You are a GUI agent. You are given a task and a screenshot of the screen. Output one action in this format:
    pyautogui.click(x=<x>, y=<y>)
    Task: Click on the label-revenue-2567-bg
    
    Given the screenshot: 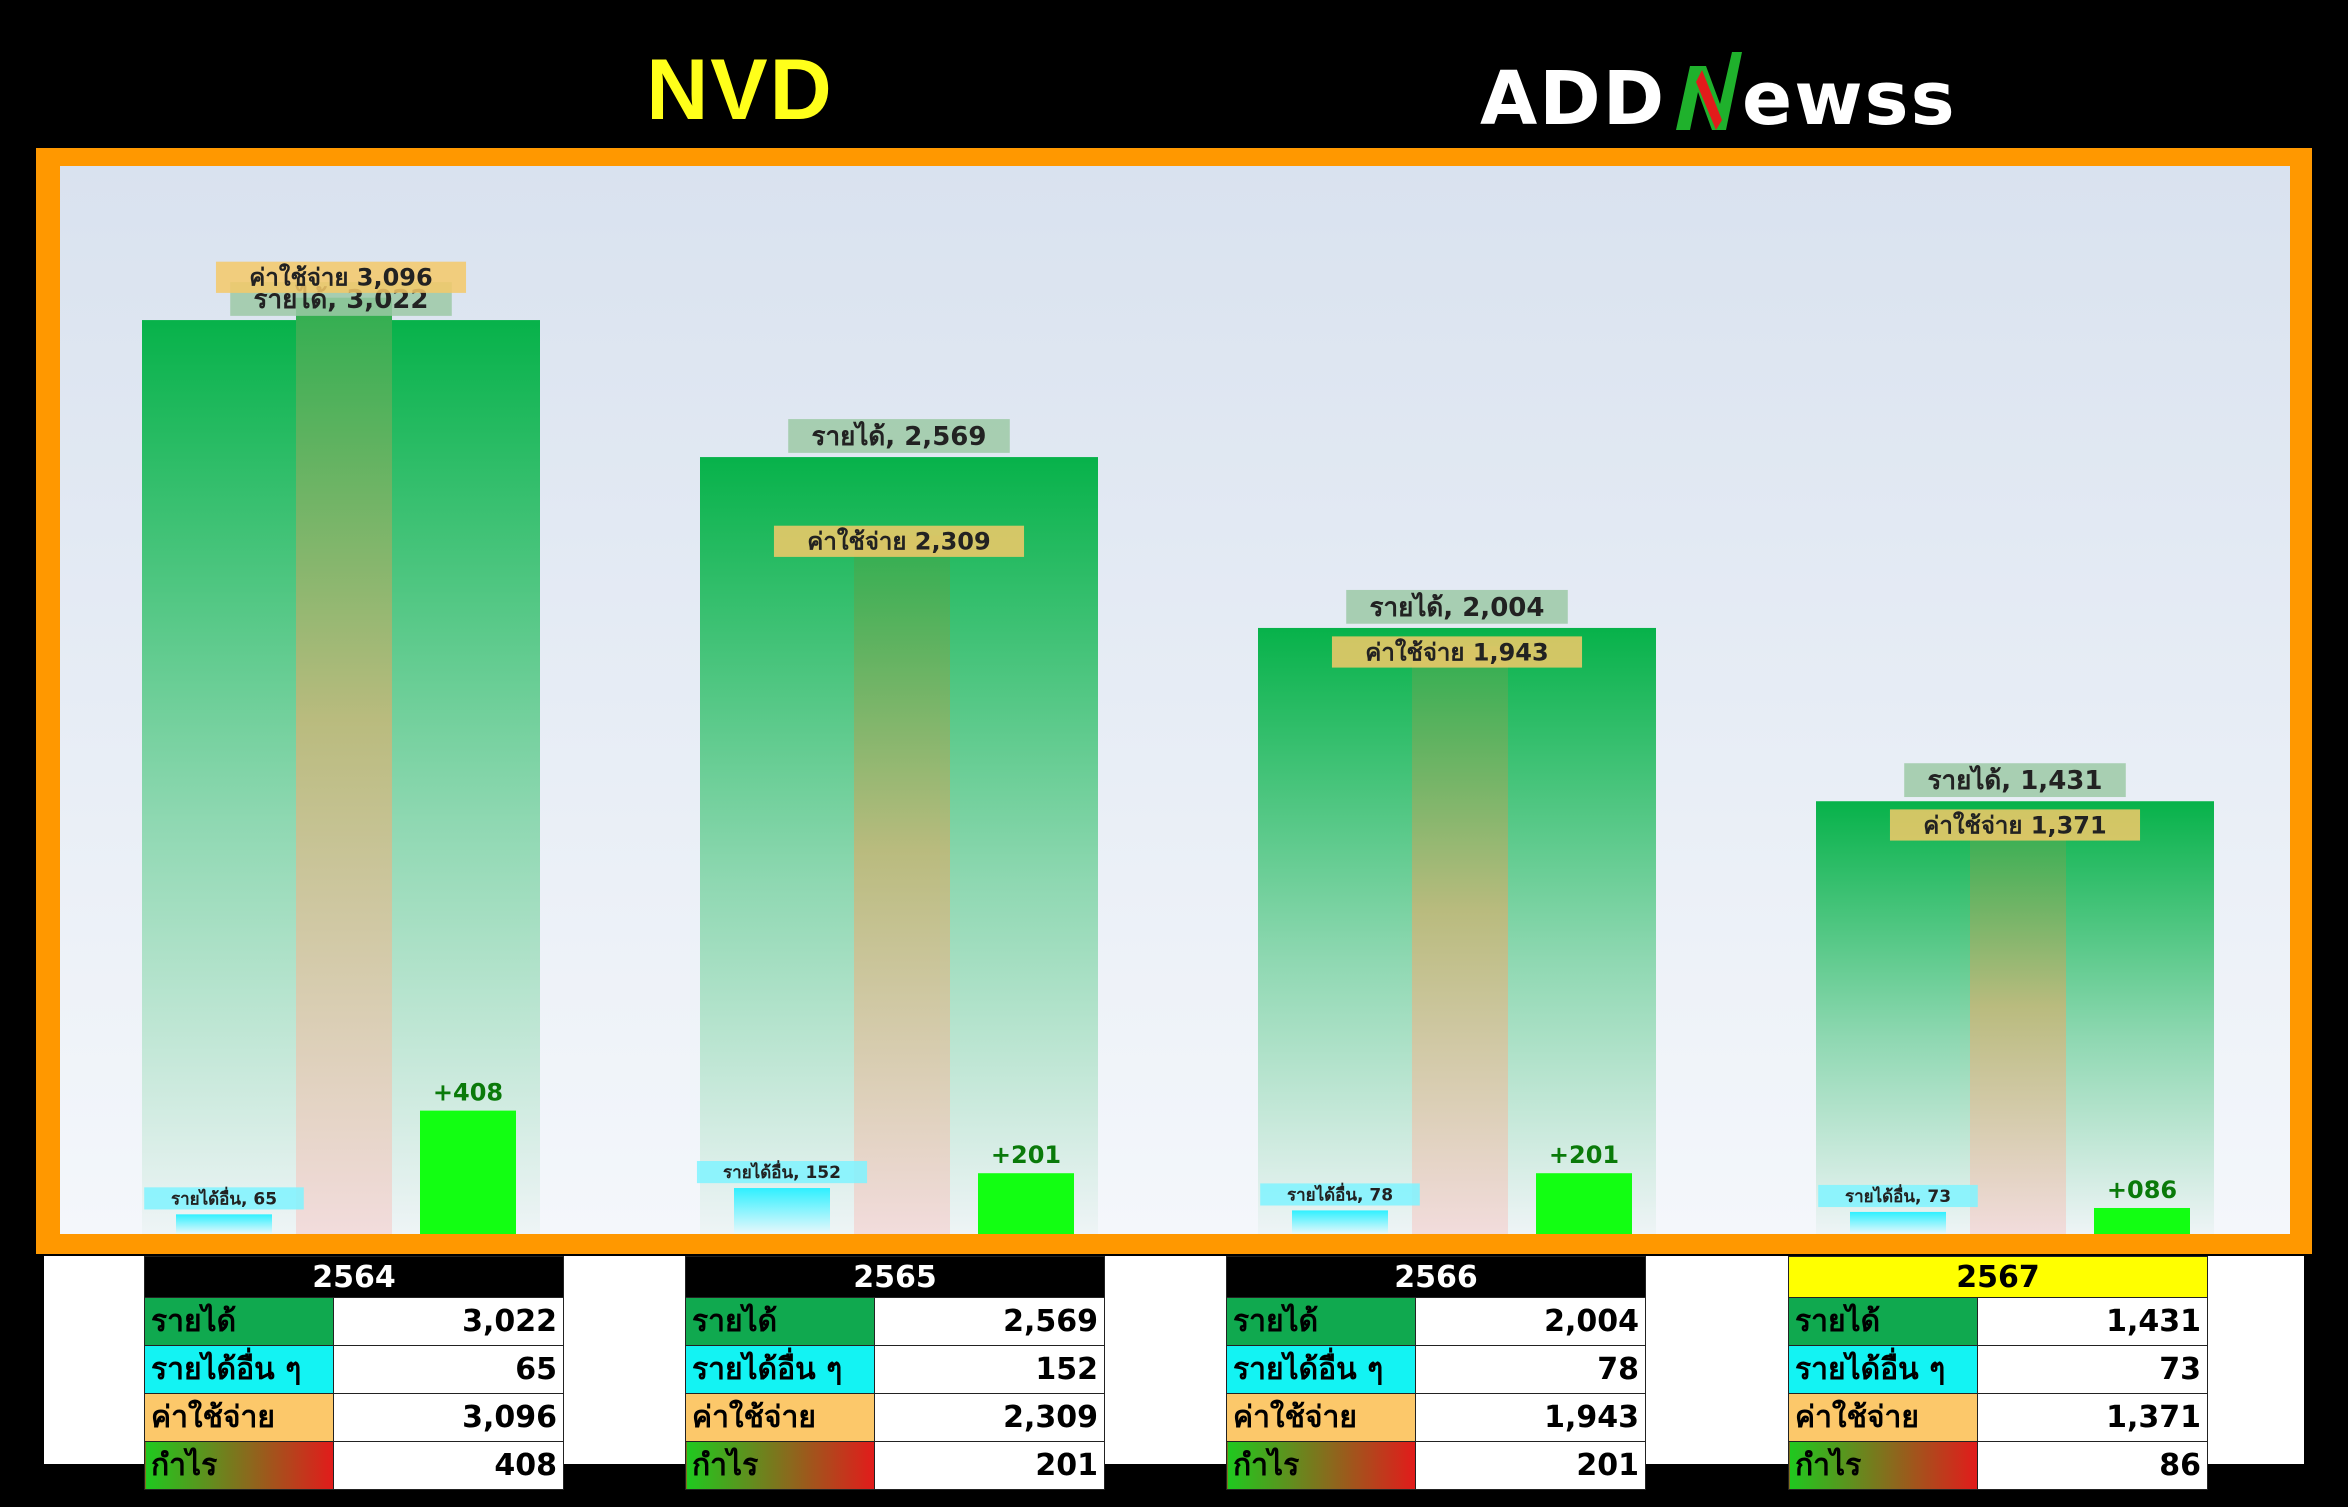 What is the action you would take?
    pyautogui.click(x=2015, y=780)
    